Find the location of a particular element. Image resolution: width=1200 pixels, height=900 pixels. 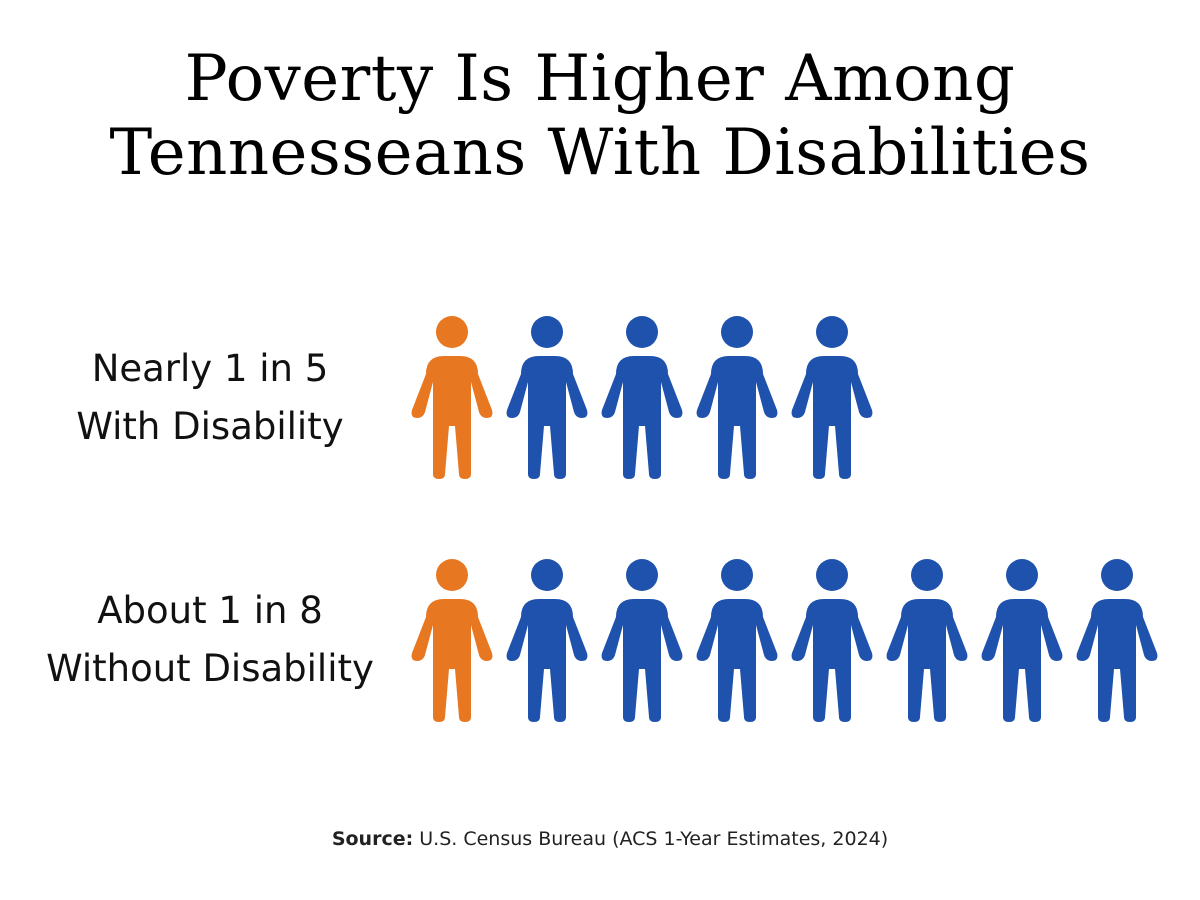

title-line-1: Poverty Is Higher Among is located at coordinates (600, 79).